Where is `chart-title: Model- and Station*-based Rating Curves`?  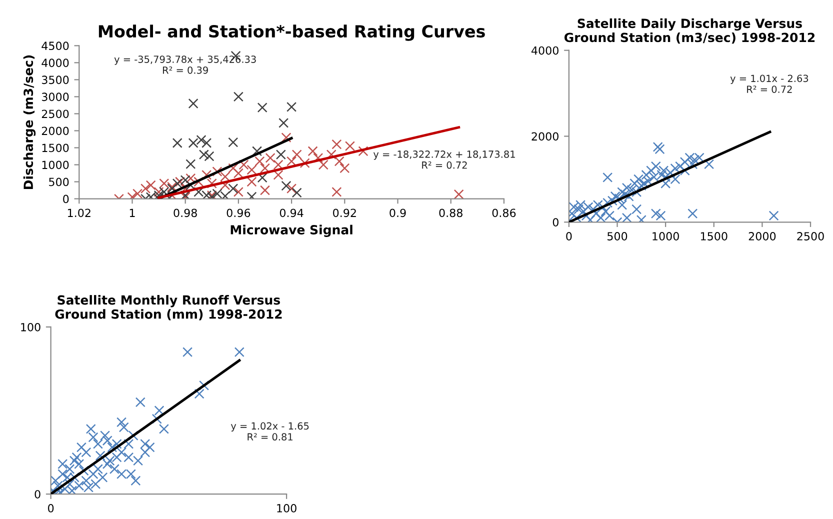
chart-title: Model- and Station*-based Rating Curves is located at coordinates (291, 32).